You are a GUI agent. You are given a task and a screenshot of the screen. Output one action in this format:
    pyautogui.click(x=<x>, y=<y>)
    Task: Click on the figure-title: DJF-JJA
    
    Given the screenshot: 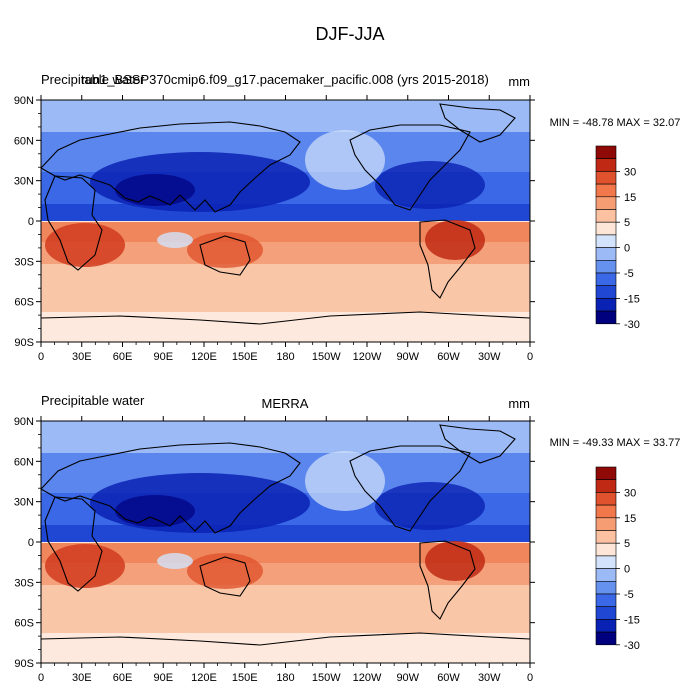 What is the action you would take?
    pyautogui.click(x=350, y=34)
    